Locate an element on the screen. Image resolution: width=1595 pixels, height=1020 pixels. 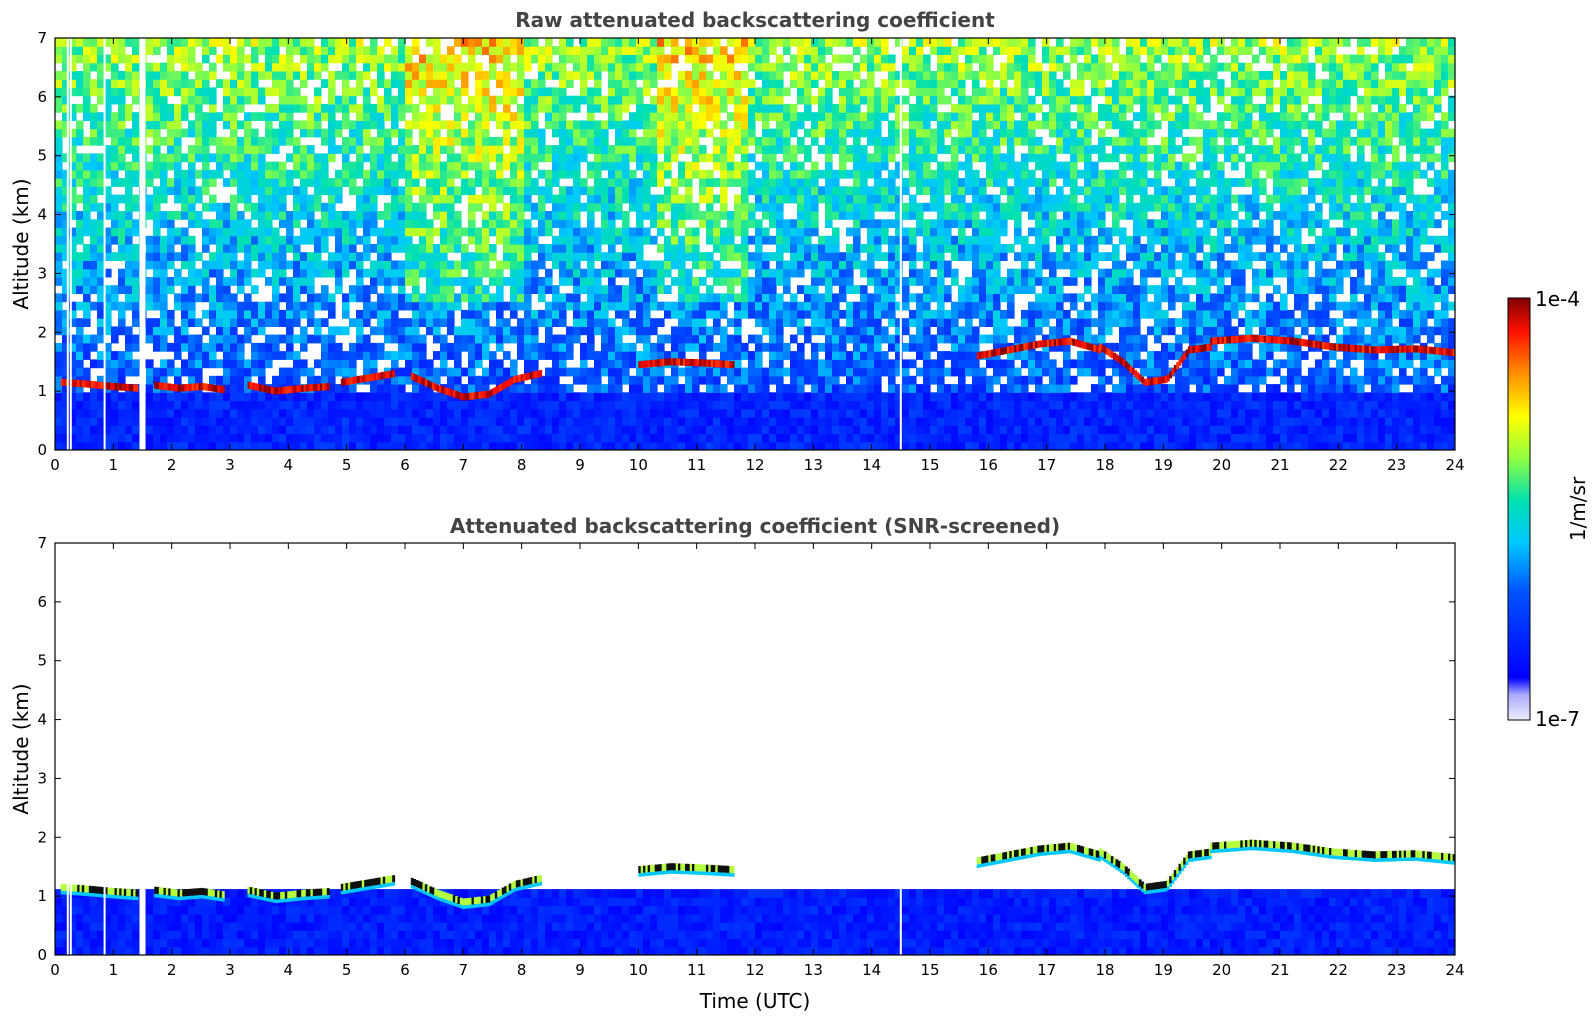
heatmap-raw-cell-2022 is located at coordinates (388, 207).